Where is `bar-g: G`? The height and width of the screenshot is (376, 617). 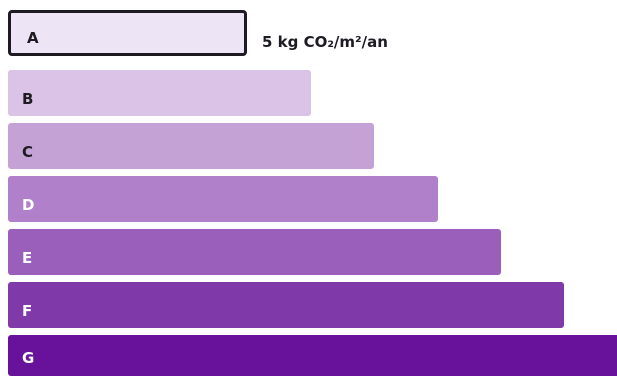
bar-g: G is located at coordinates (312, 355).